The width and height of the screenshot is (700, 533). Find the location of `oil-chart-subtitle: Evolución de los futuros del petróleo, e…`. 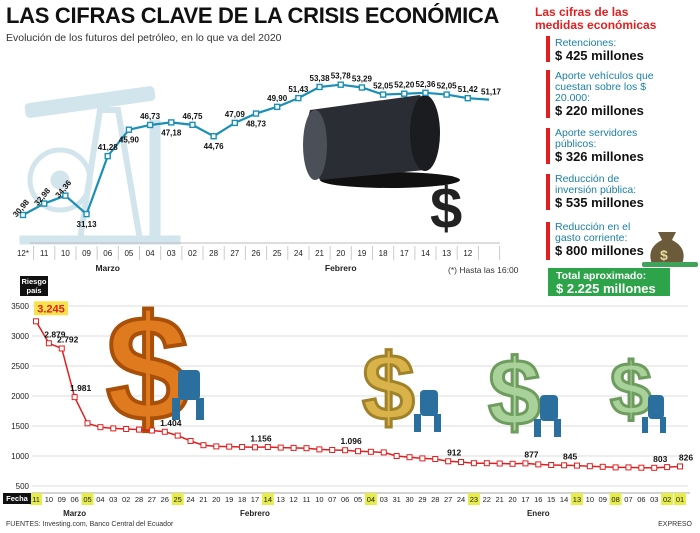

oil-chart-subtitle: Evolución de los futuros del petróleo, e… is located at coordinates (144, 38).